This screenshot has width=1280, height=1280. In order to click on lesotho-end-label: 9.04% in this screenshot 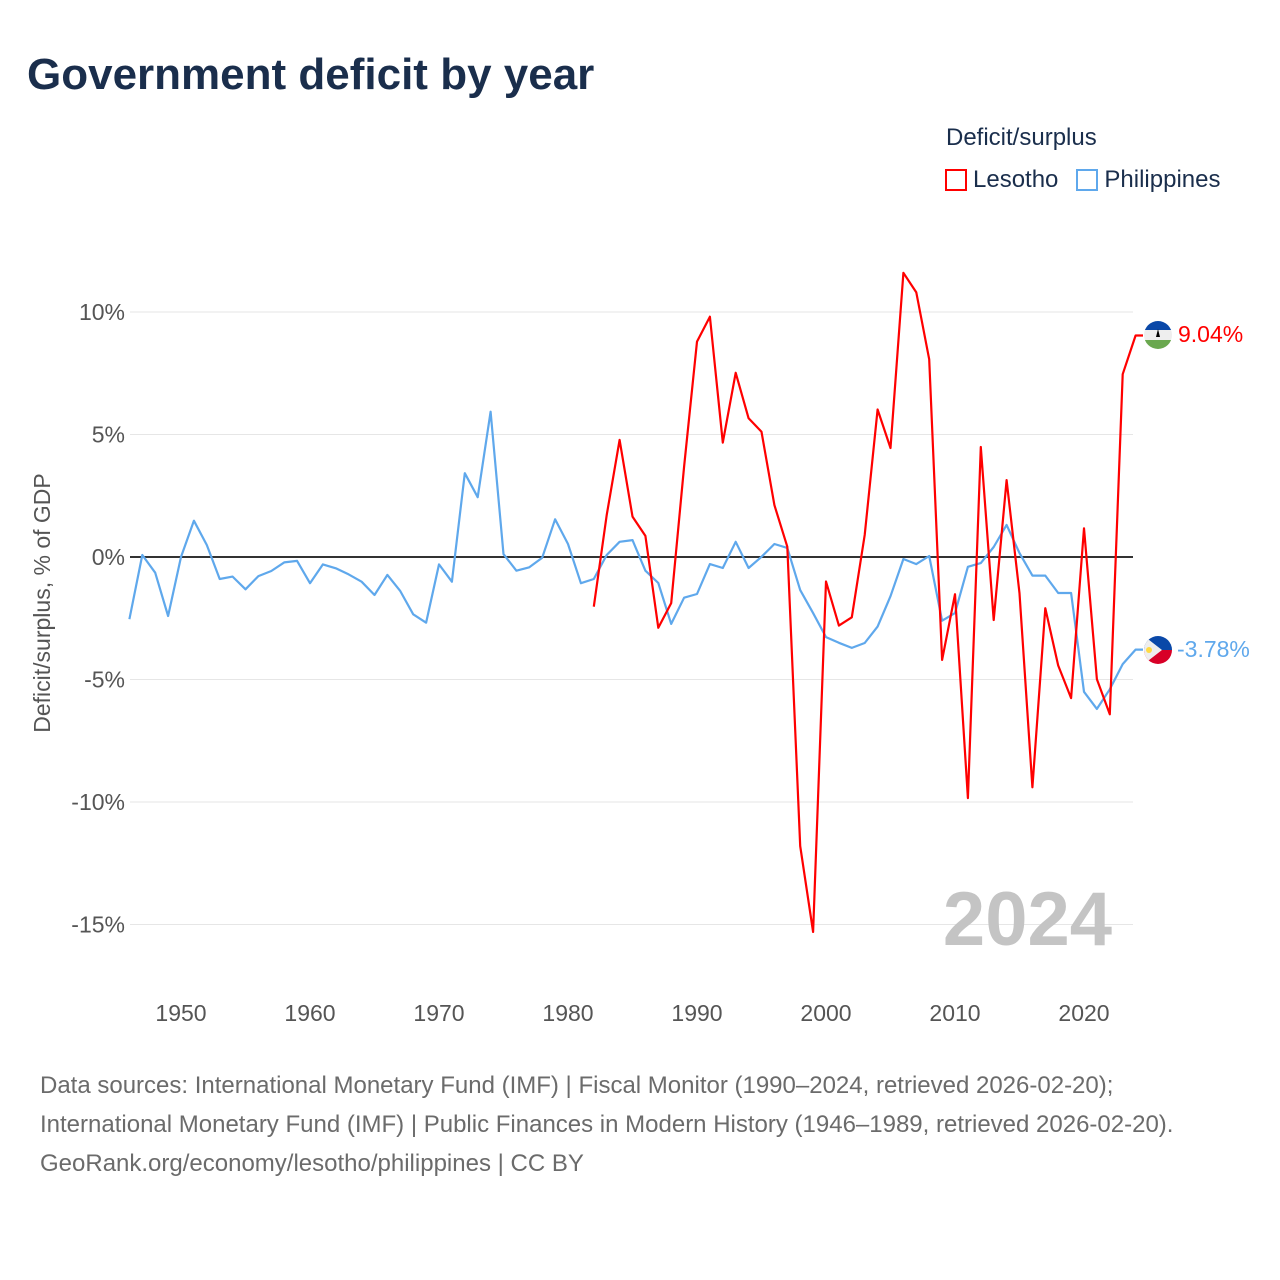, I will do `click(1210, 334)`.